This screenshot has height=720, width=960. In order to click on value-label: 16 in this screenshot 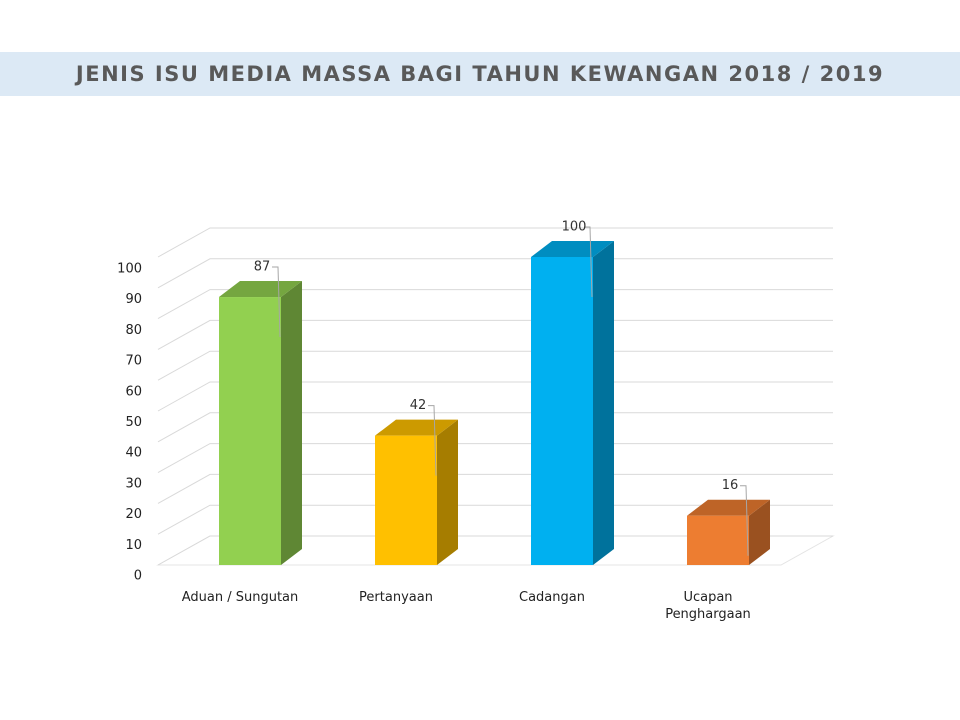, I will do `click(730, 485)`.